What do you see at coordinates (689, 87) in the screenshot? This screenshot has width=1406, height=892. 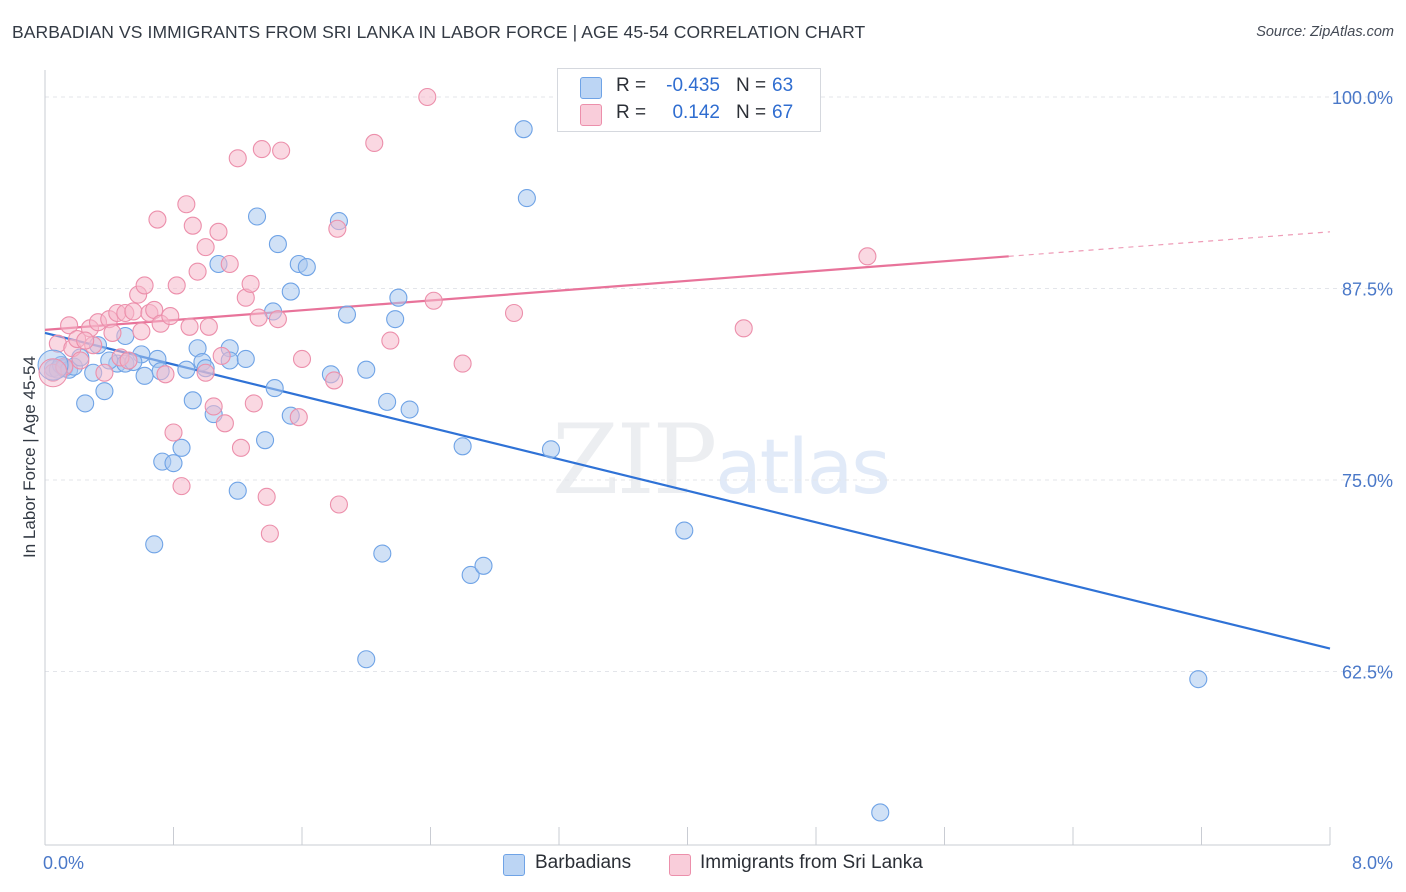 I see `legend-row-barbadians: R = -0.435 N = 63` at bounding box center [689, 87].